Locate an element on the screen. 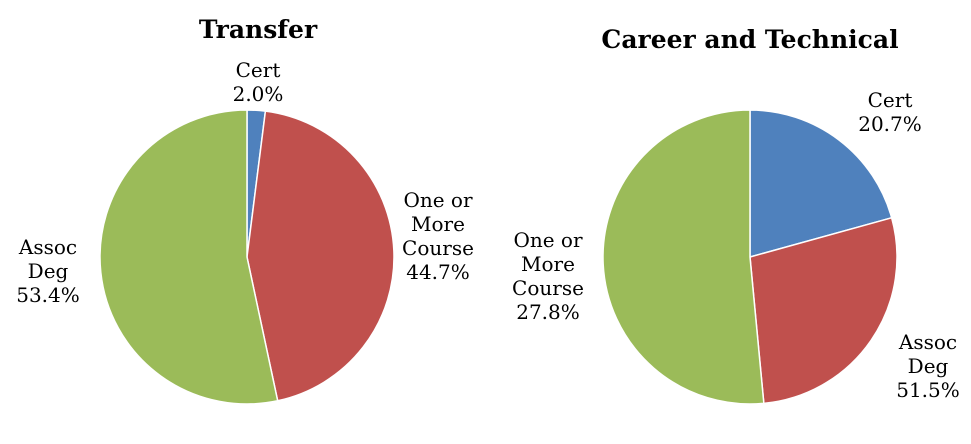  slice-label: Assoc Deg 53.4% is located at coordinates (48, 271).